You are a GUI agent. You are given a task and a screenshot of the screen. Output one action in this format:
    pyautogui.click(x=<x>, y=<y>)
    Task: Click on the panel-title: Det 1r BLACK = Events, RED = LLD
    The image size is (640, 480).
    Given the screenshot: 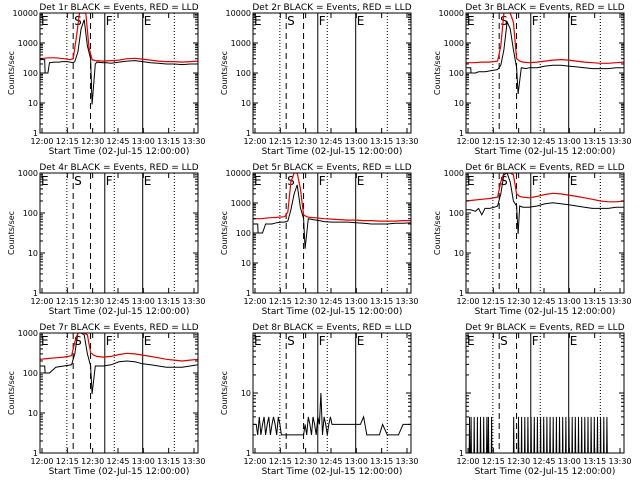 What is the action you would take?
    pyautogui.click(x=118, y=8)
    